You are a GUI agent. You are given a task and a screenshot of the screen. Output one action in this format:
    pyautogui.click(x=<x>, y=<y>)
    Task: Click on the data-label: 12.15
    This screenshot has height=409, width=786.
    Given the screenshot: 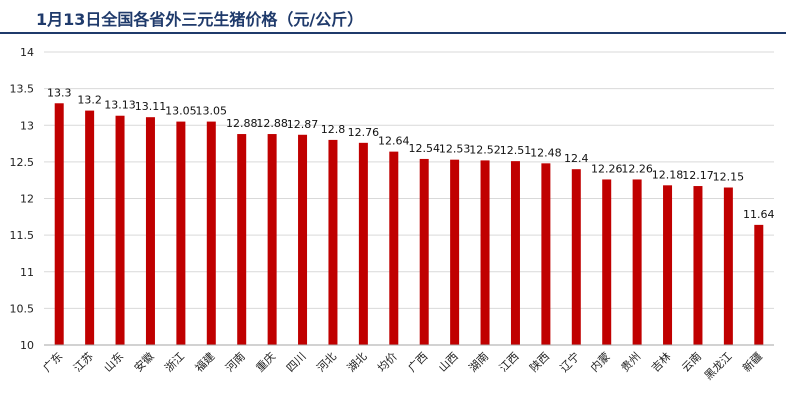 What is the action you would take?
    pyautogui.click(x=729, y=177)
    